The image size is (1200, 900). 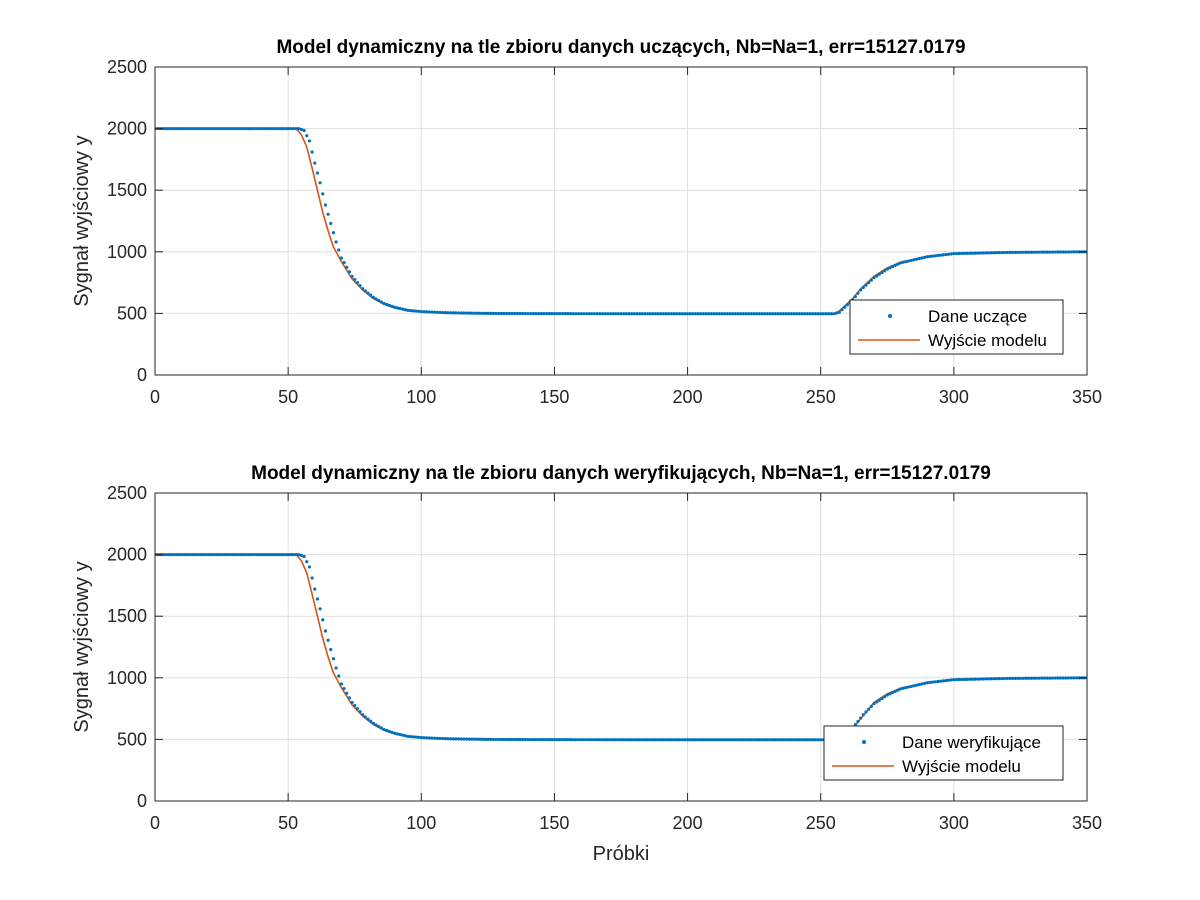 I want to click on y-tick-label: 2500, so click(x=127, y=67).